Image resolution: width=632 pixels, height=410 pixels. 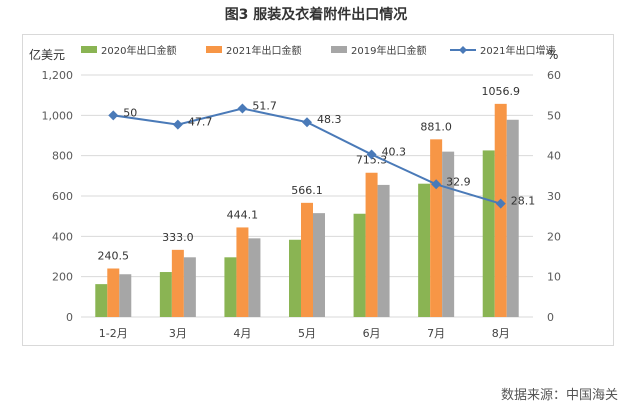 I want to click on growth-data-label: 32.9, so click(x=458, y=181).